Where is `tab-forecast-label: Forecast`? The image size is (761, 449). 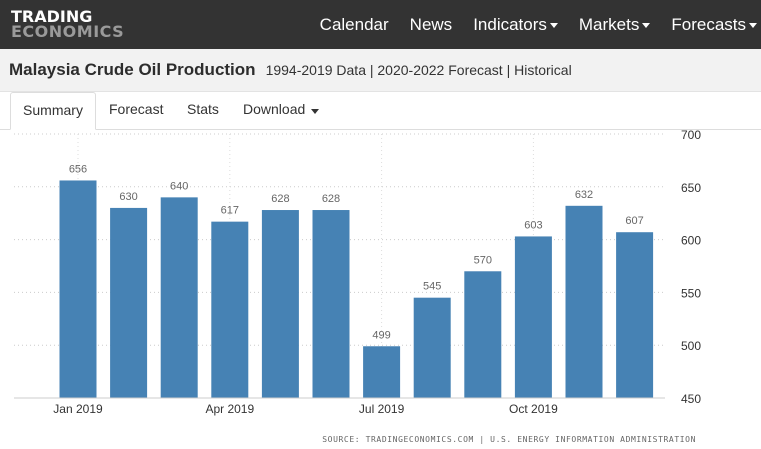 tab-forecast-label: Forecast is located at coordinates (136, 109).